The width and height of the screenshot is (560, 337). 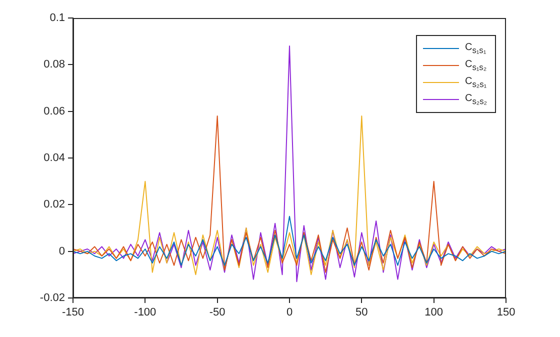 What do you see at coordinates (57, 18) in the screenshot?
I see `y-tick-label: 0.1` at bounding box center [57, 18].